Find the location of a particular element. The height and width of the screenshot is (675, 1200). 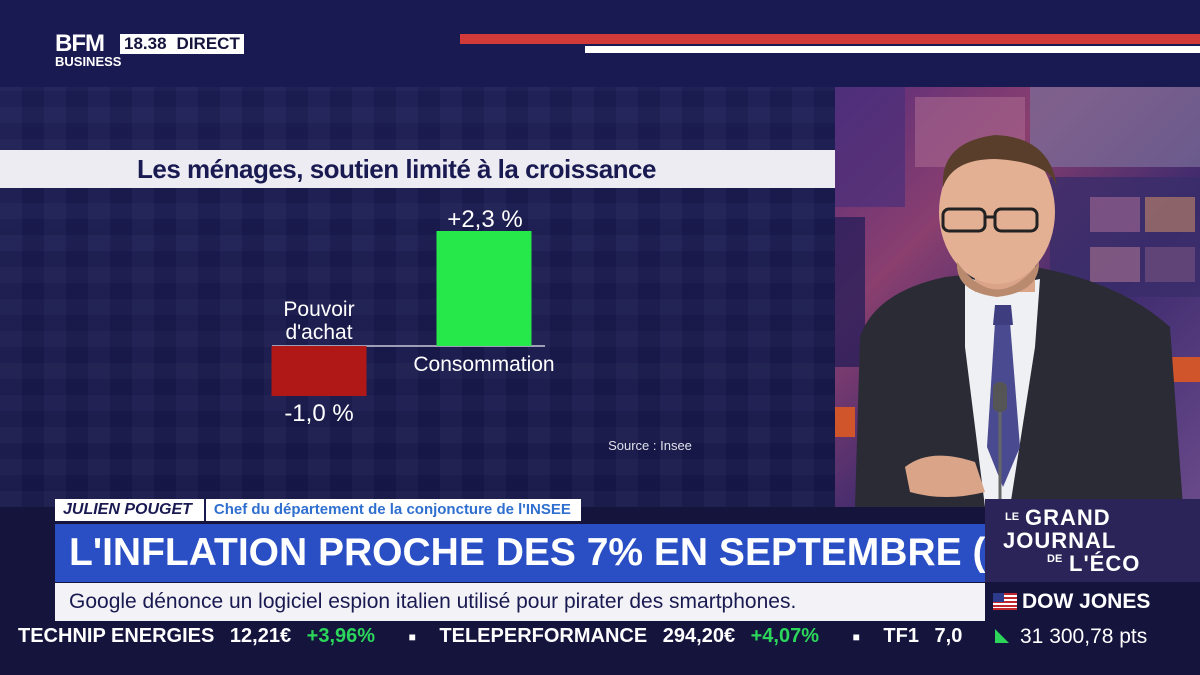

index-value: 31 300,78 pts is located at coordinates (1084, 636).